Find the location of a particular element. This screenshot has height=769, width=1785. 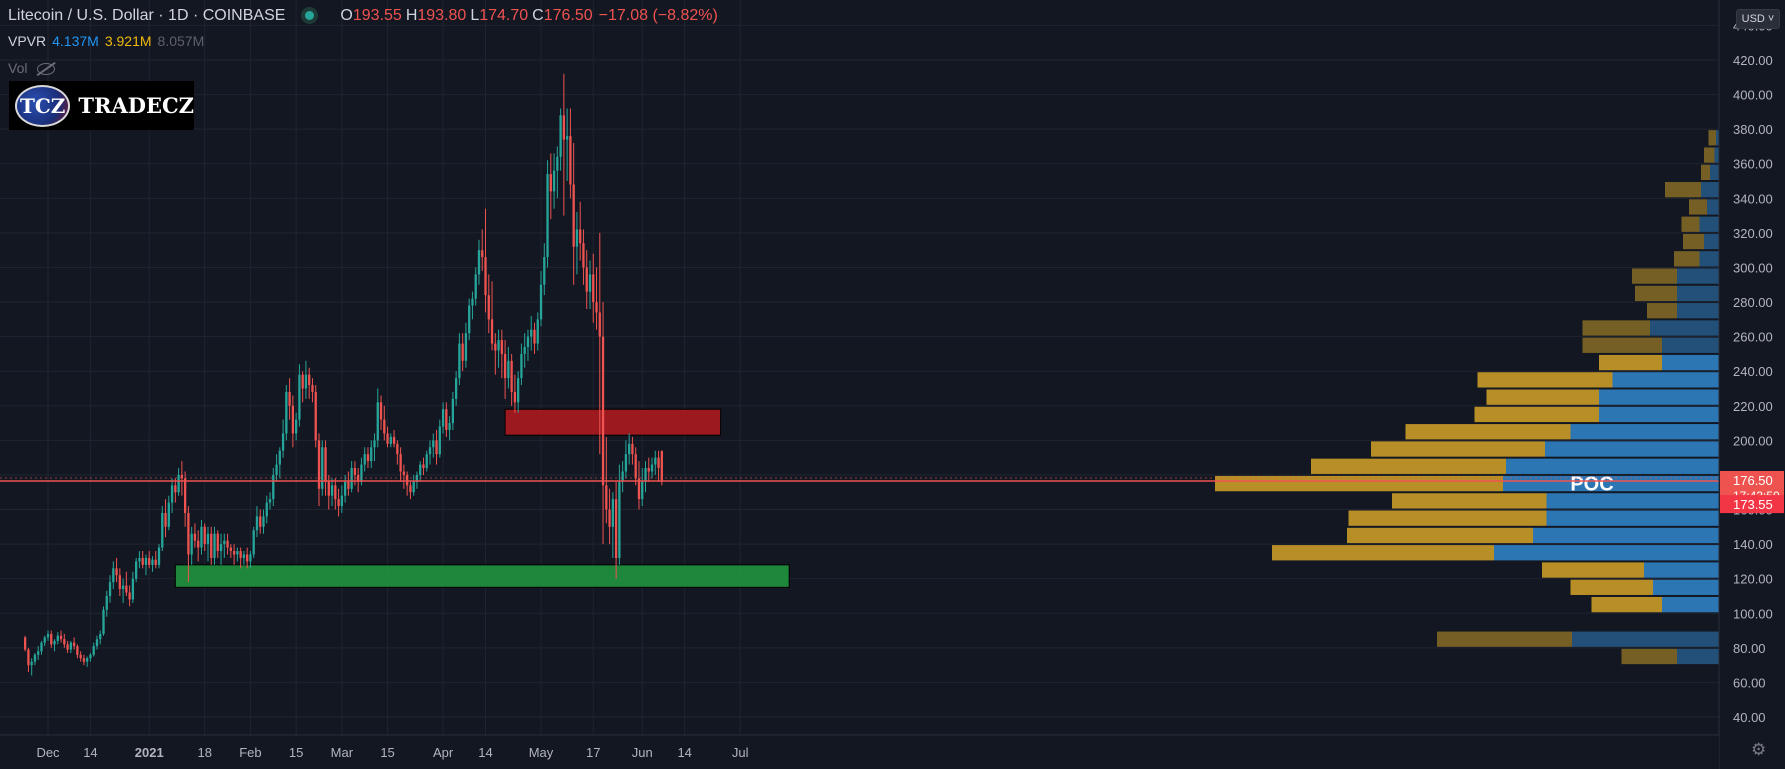

logo-mark: TCZ is located at coordinates (43, 105).